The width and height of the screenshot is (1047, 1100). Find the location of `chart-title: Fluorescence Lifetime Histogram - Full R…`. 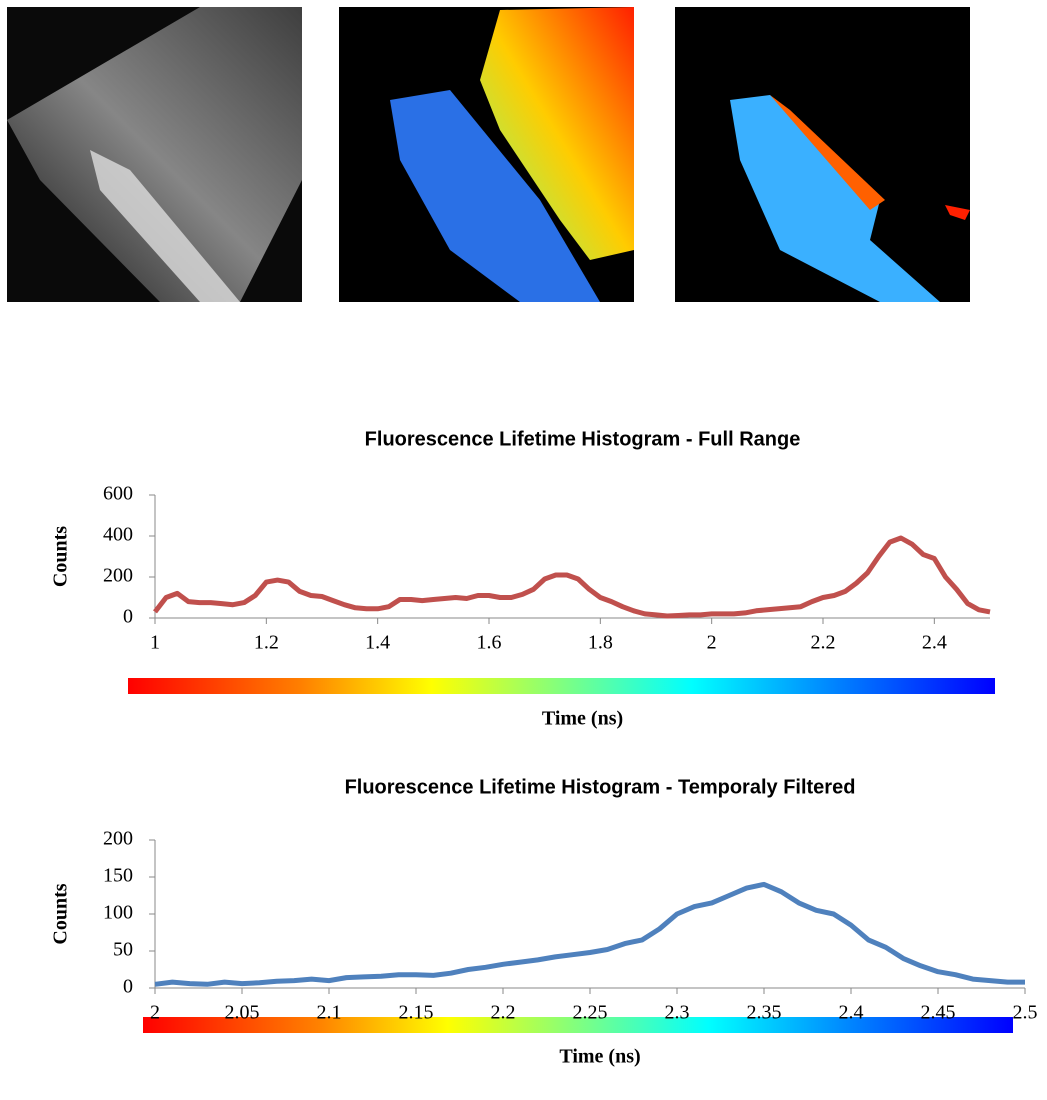

chart-title: Fluorescence Lifetime Histogram - Full R… is located at coordinates (583, 439).